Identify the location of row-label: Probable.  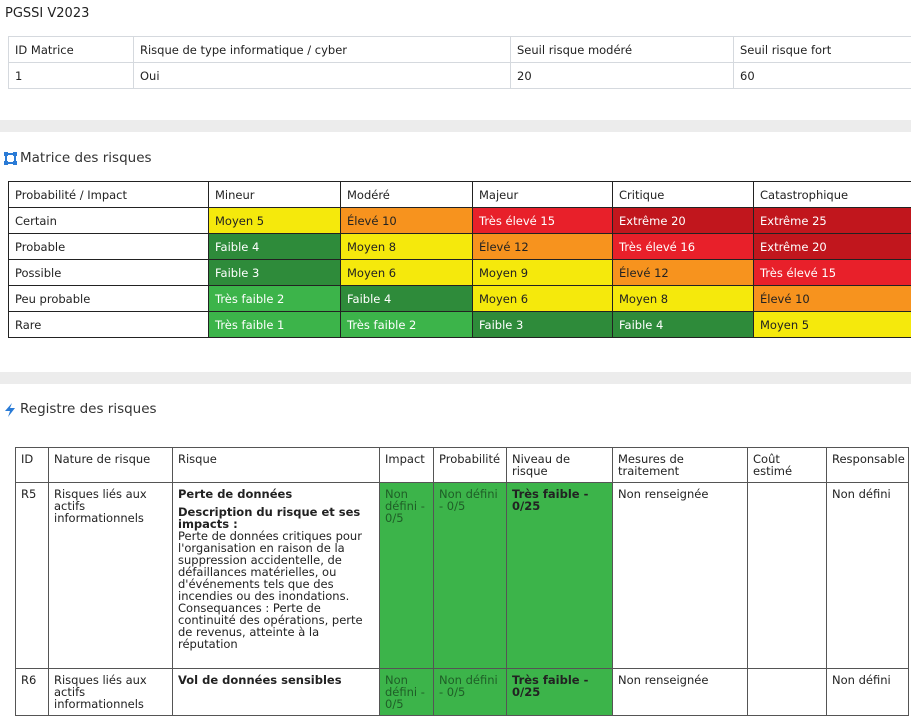
(109, 247).